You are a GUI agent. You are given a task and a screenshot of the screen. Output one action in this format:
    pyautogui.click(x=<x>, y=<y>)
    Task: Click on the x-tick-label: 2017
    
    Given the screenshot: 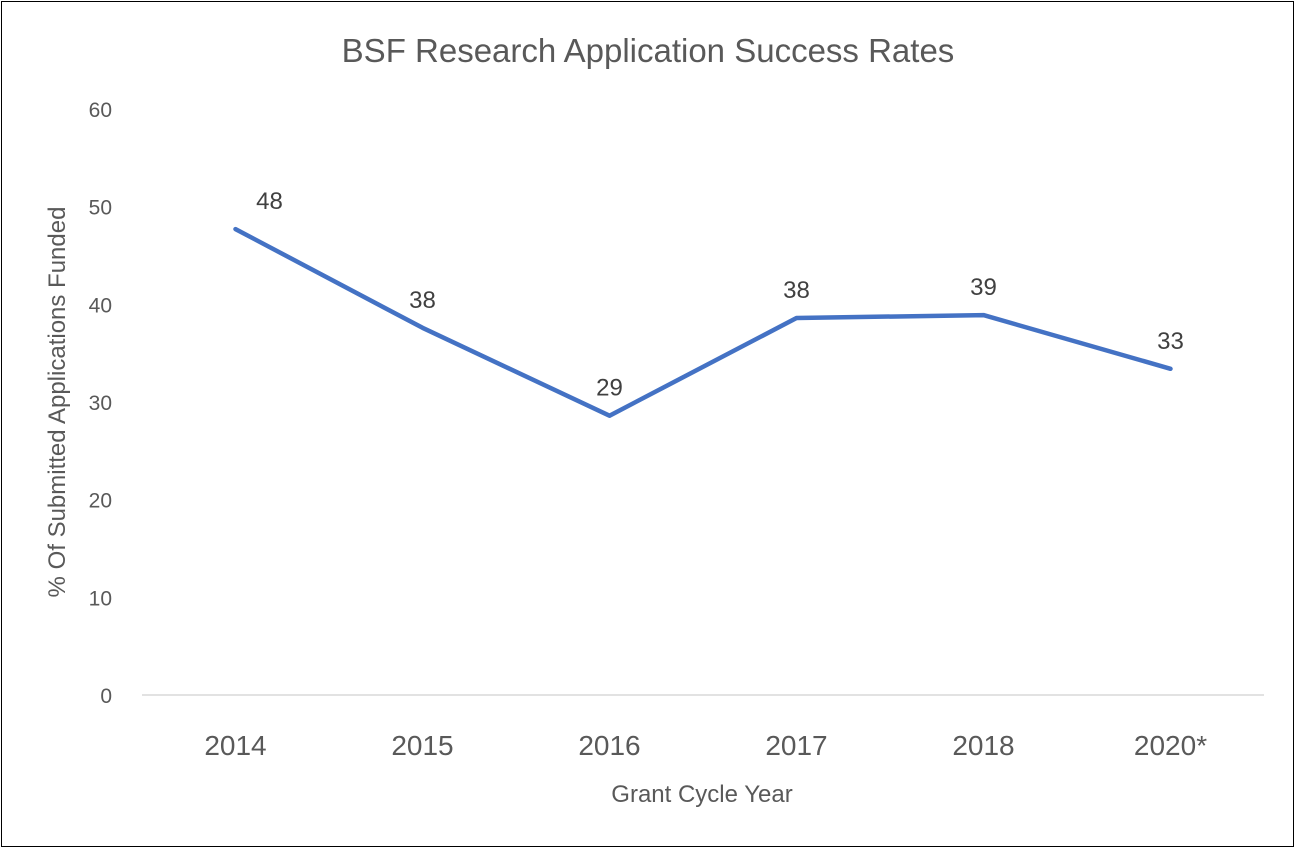 What is the action you would take?
    pyautogui.click(x=796, y=745)
    